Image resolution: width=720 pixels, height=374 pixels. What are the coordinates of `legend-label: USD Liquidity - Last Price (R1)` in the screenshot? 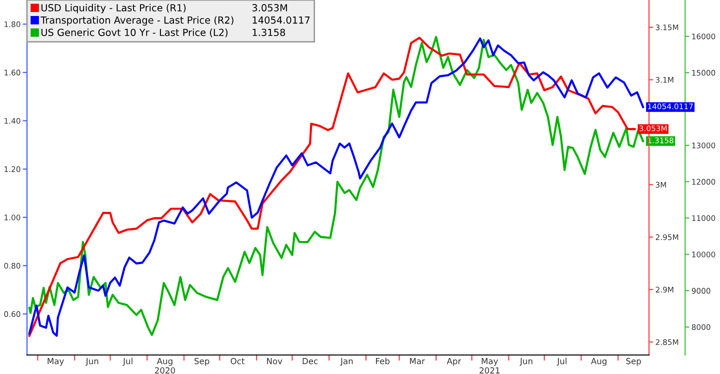 It's located at (113, 9).